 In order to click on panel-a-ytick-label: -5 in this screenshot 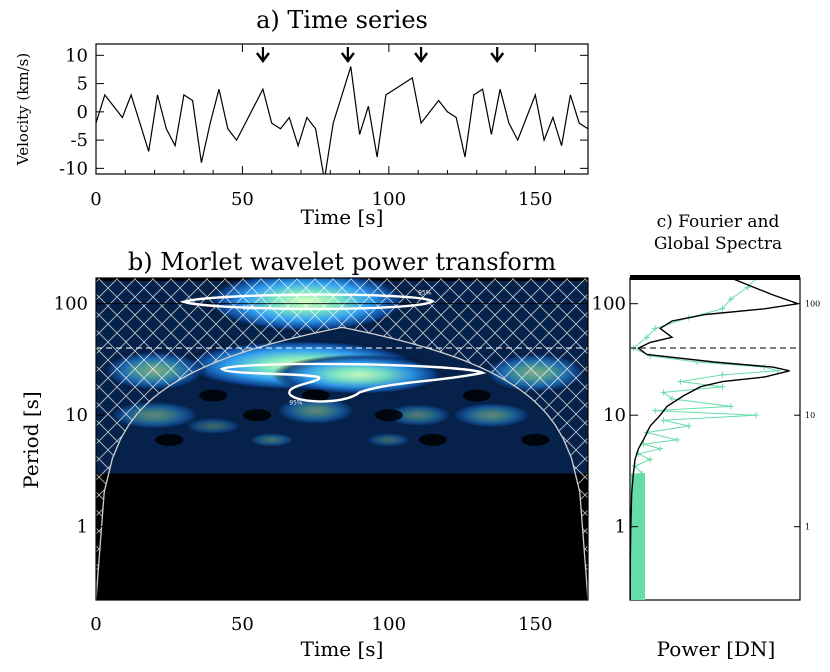, I will do `click(79, 140)`.